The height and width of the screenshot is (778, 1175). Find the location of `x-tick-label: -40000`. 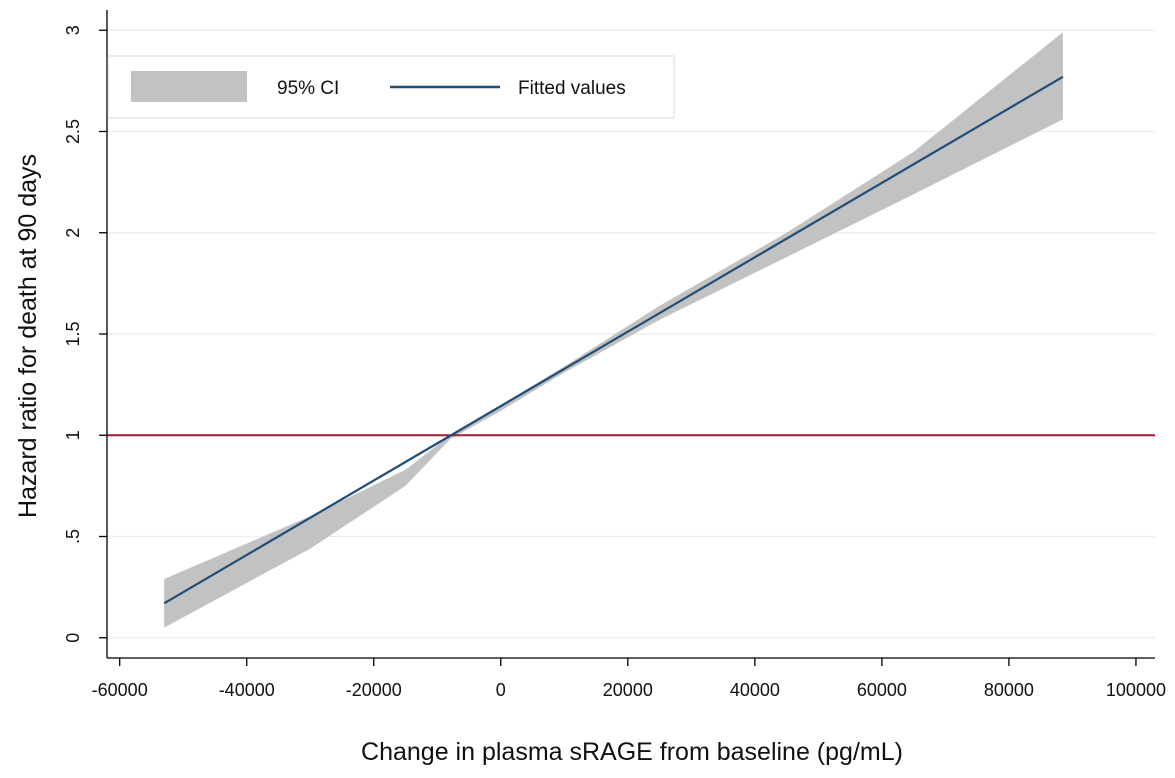

x-tick-label: -40000 is located at coordinates (247, 690).